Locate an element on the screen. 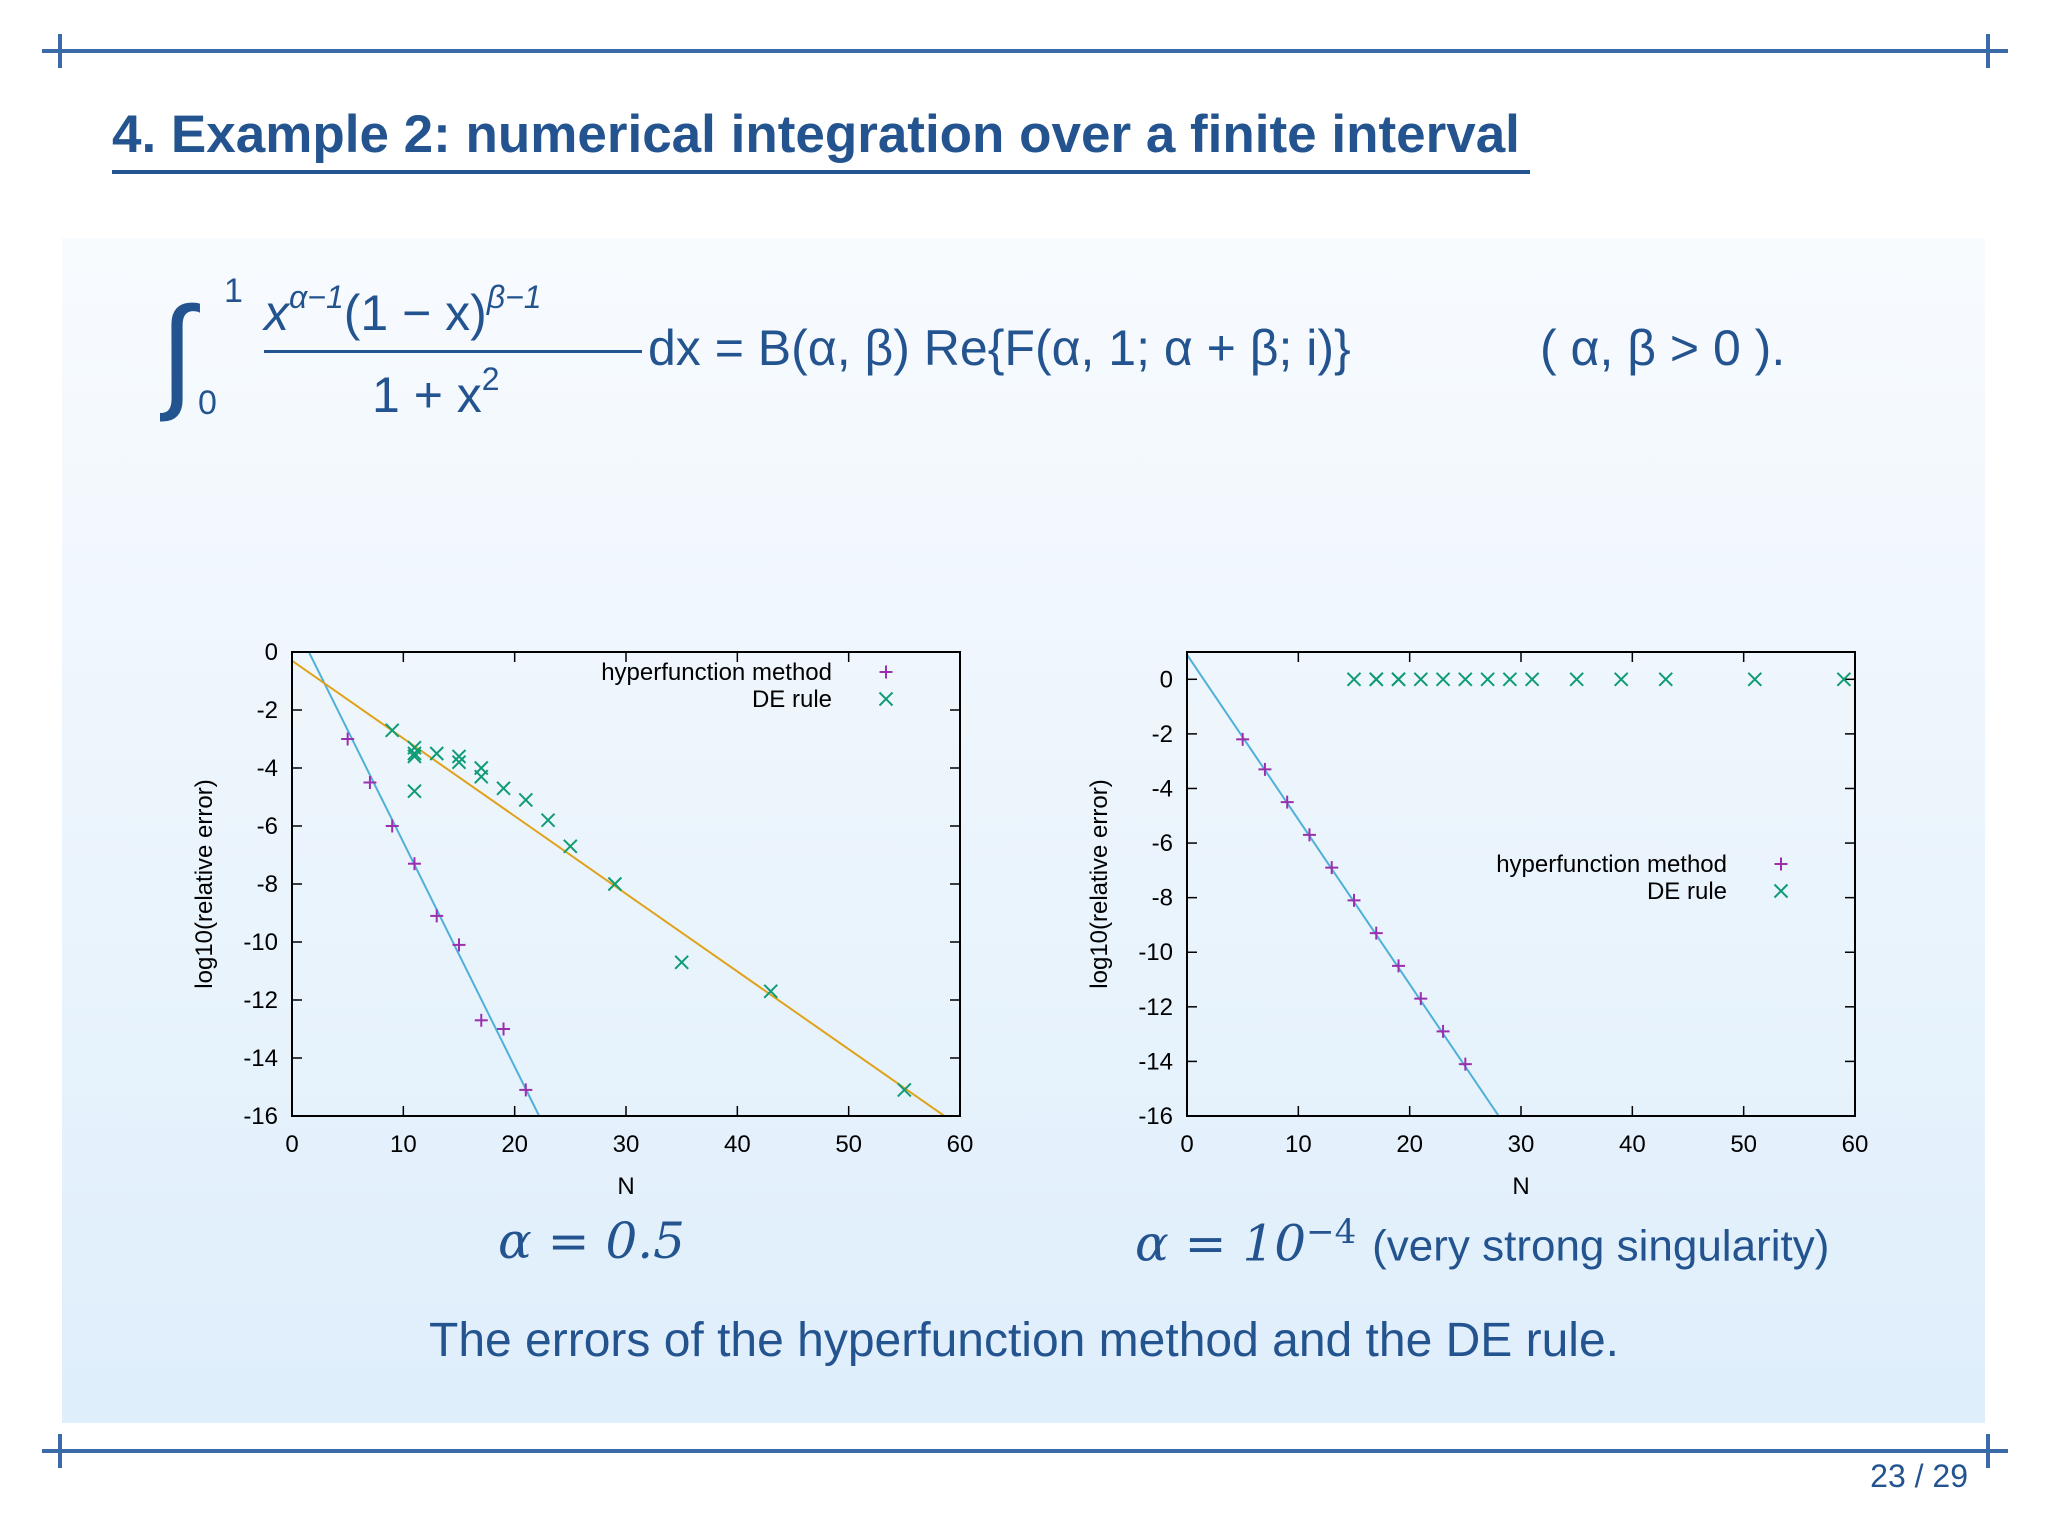  x-tick-label: 10 is located at coordinates (403, 1144).